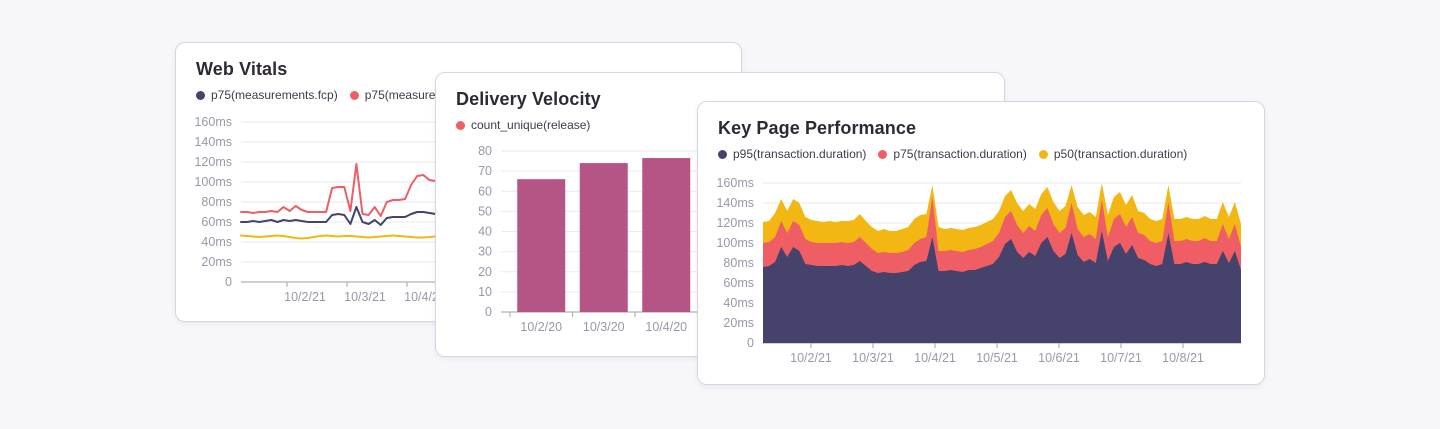  I want to click on legend-item: p95(transaction.duration), so click(792, 154).